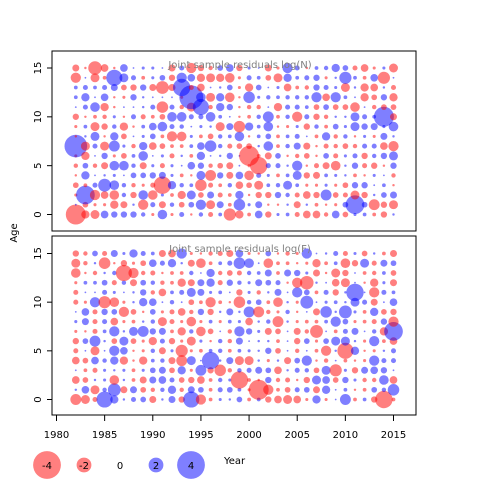  What do you see at coordinates (56, 435) in the screenshot?
I see `x-tick-label: 1980` at bounding box center [56, 435].